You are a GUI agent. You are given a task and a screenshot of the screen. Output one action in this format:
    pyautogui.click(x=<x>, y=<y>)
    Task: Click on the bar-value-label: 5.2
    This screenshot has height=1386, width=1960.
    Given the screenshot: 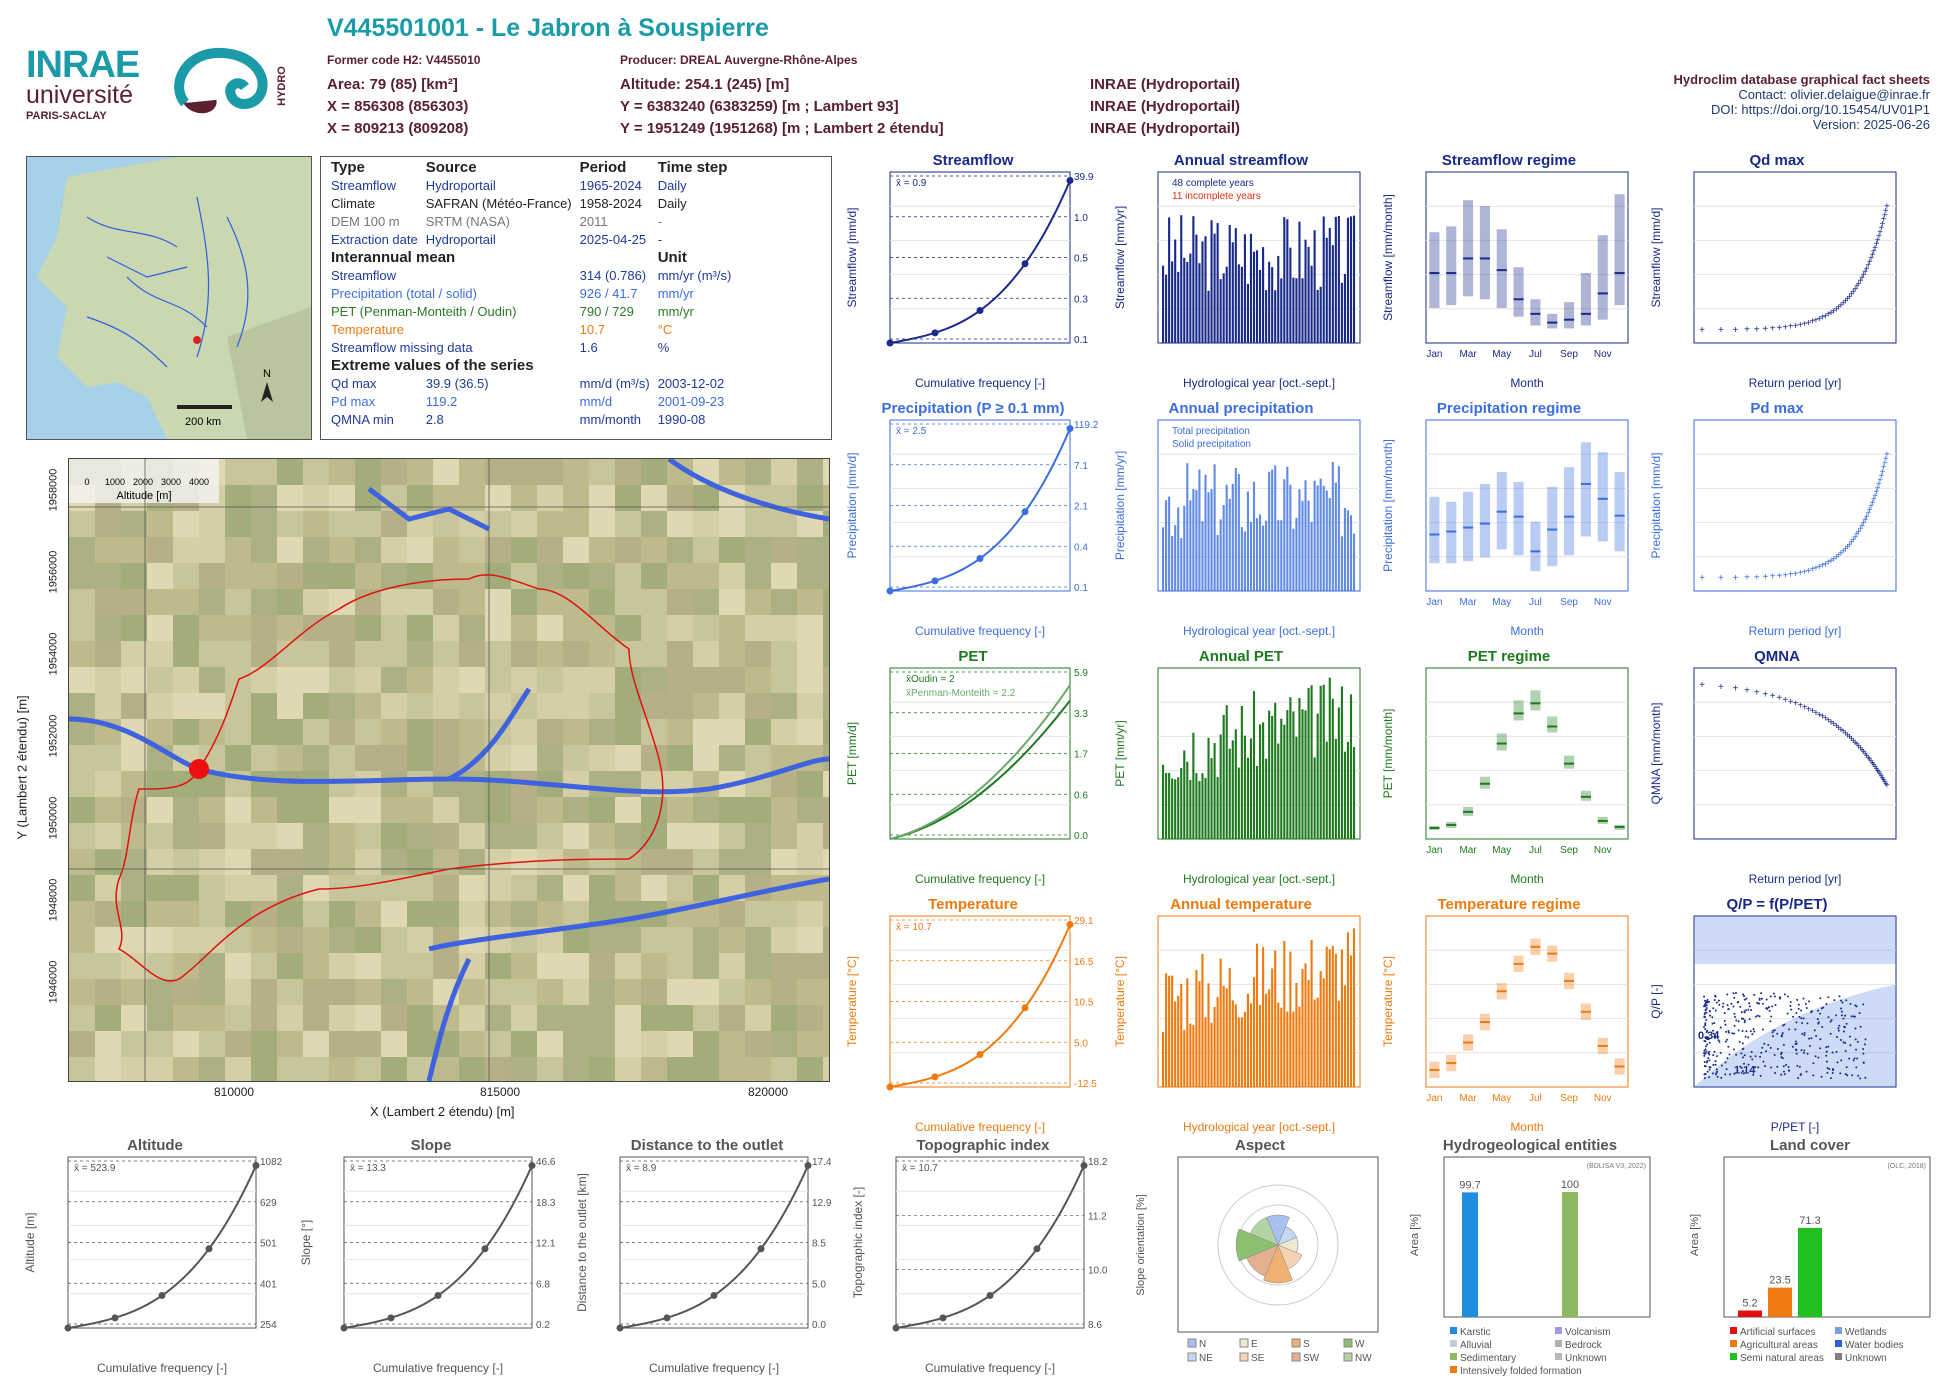 What is the action you would take?
    pyautogui.click(x=1749, y=1304)
    